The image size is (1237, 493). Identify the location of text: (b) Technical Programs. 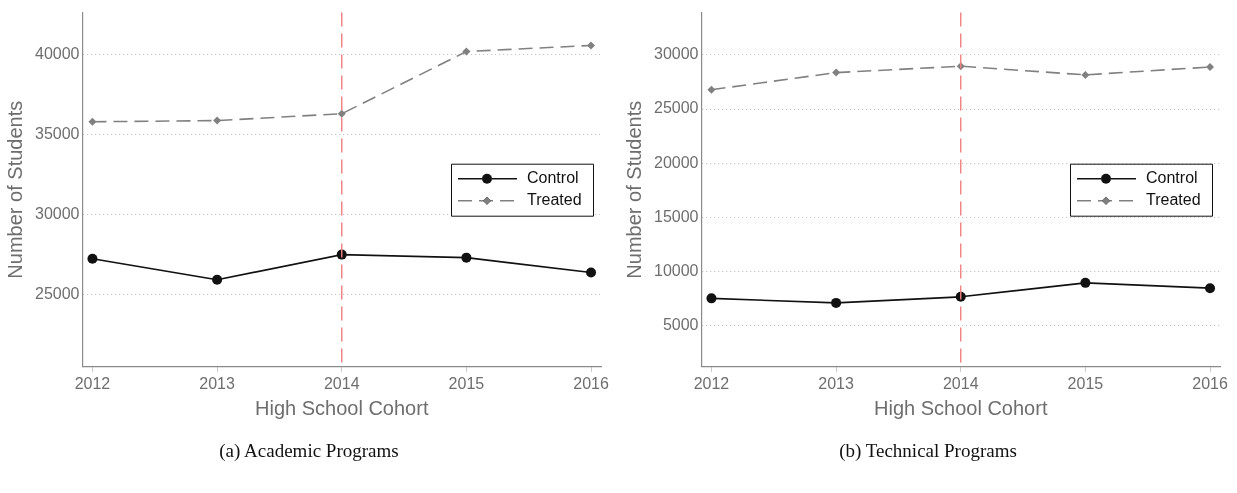
(928, 451).